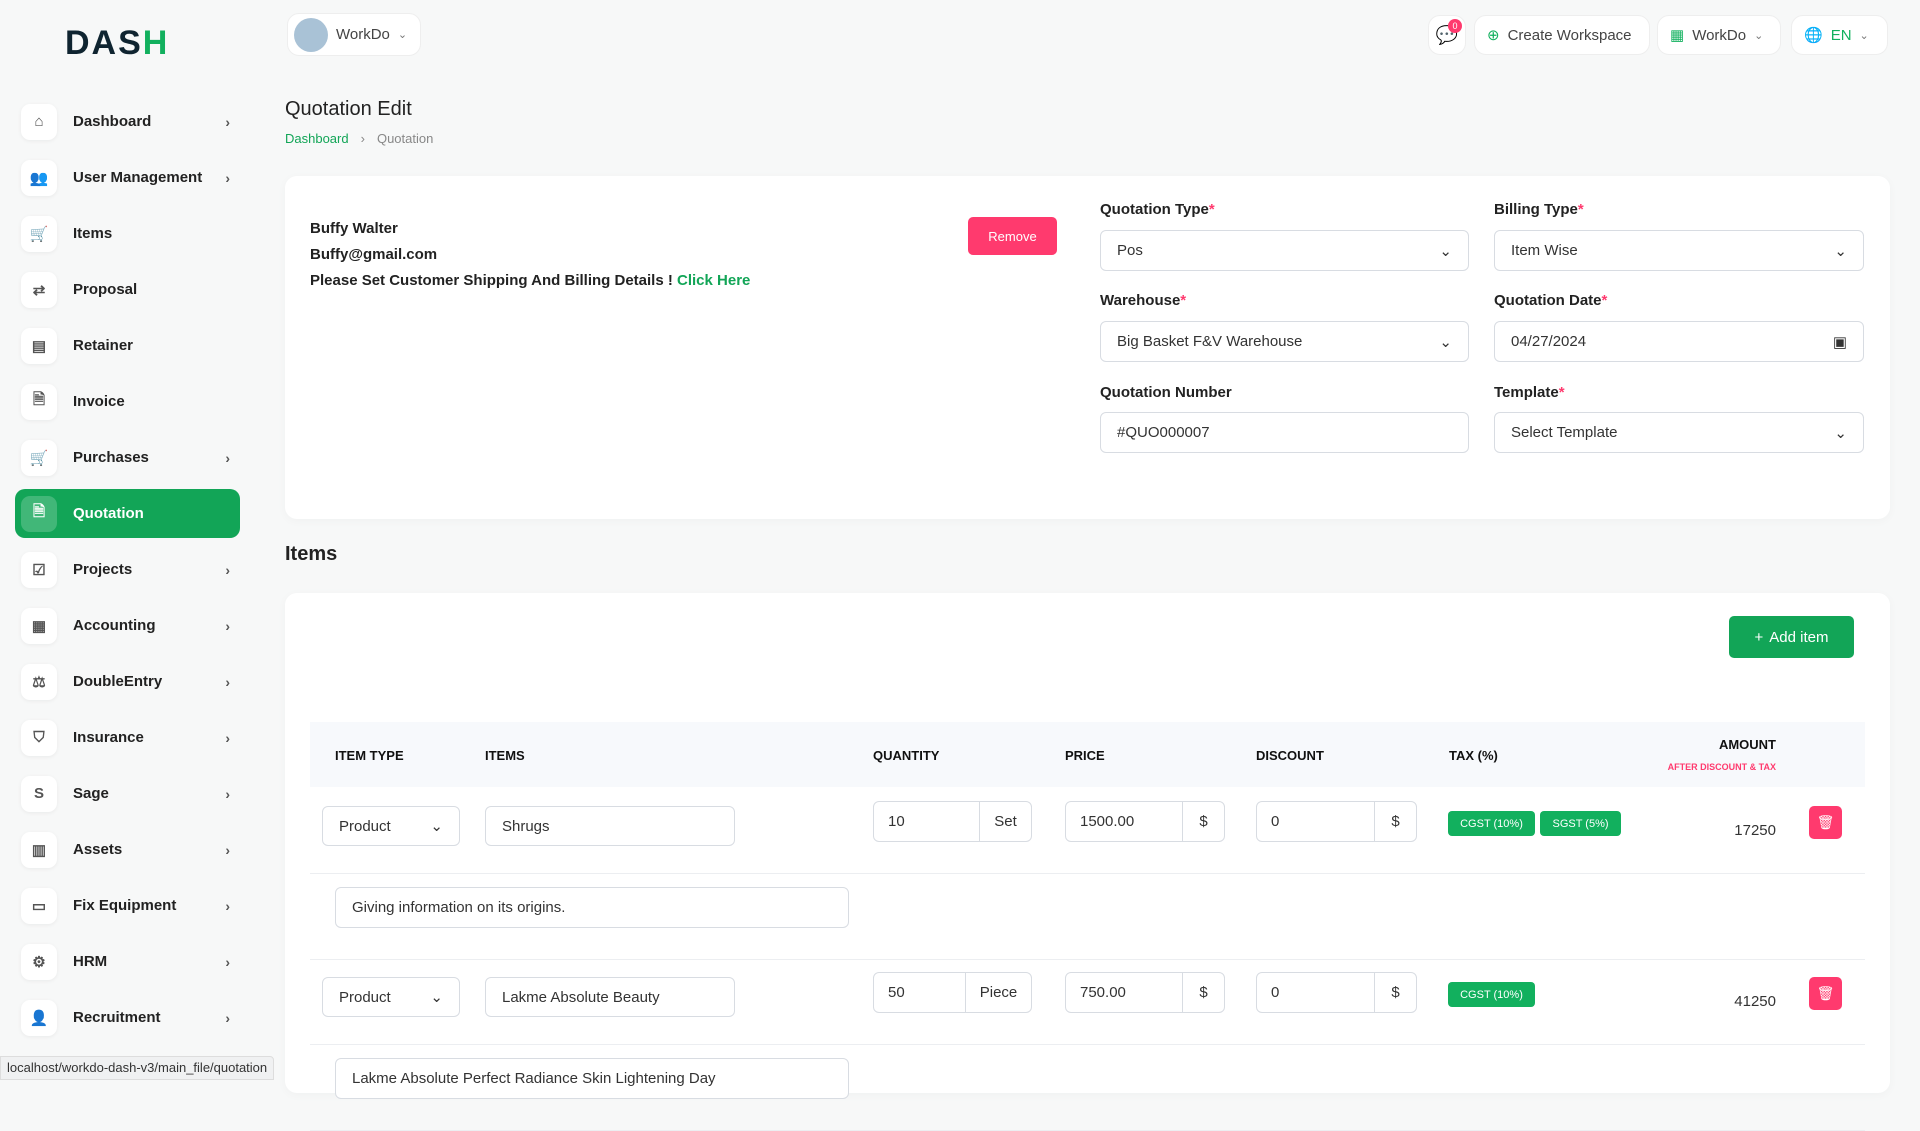 The height and width of the screenshot is (1131, 1920). Describe the element at coordinates (1526, 392) in the screenshot. I see `template-label: Template` at that location.